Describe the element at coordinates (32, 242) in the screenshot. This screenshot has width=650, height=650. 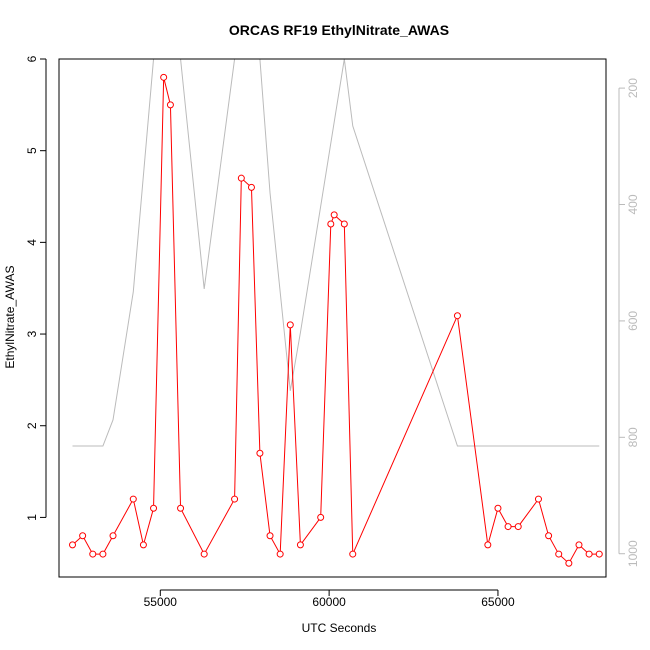
I see `y-tick-label: 4` at that location.